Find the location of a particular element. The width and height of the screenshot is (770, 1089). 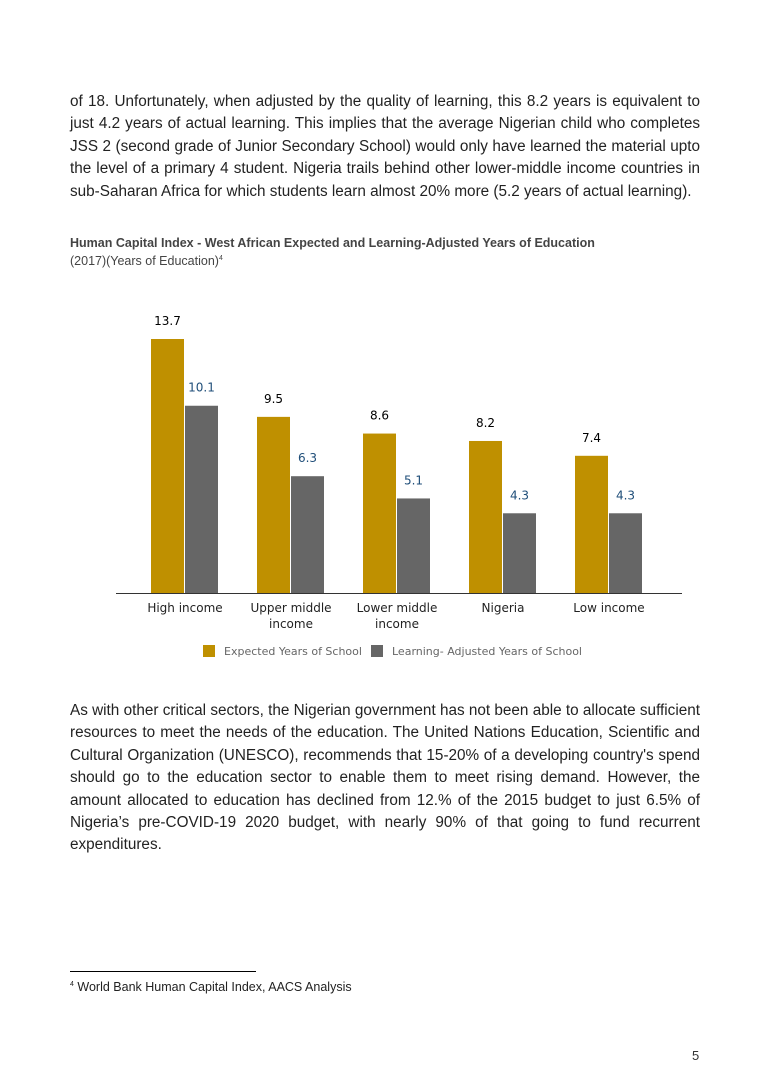

legend-label: Expected Years of School is located at coordinates (293, 651).